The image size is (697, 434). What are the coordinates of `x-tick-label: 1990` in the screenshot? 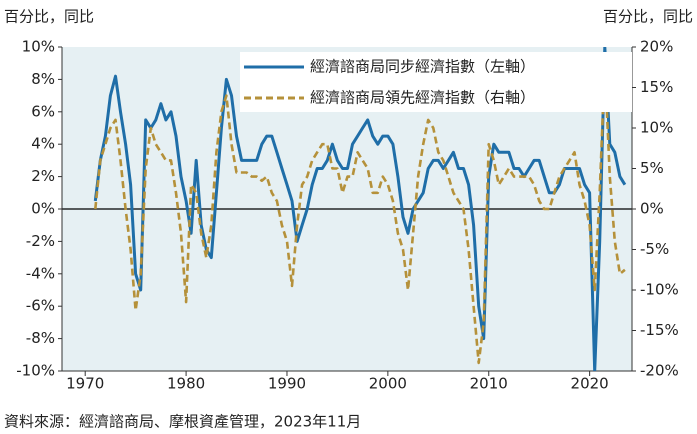 It's located at (287, 384).